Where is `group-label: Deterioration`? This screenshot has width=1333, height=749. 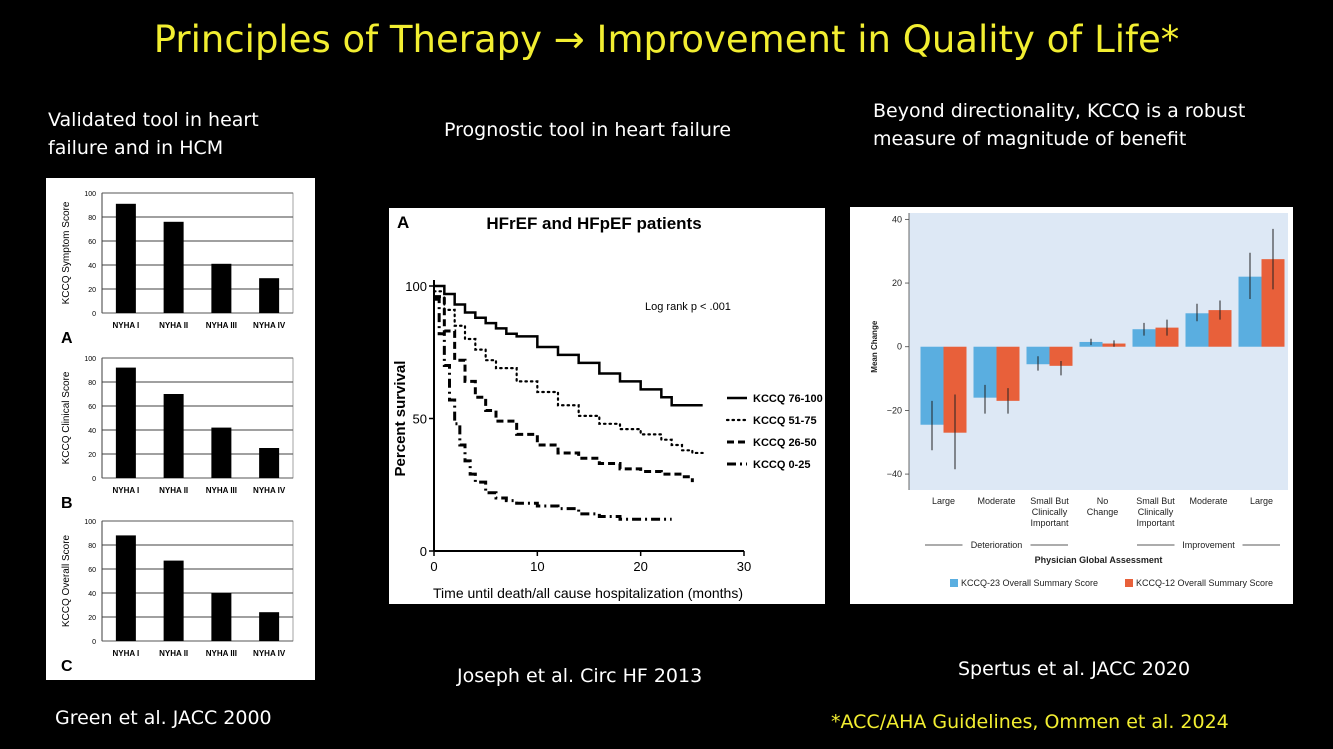
group-label: Deterioration is located at coordinates (997, 545).